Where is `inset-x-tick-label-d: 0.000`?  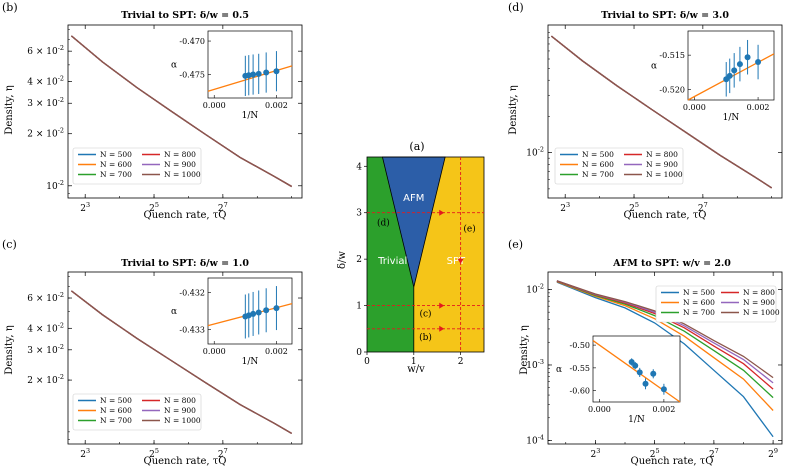 inset-x-tick-label-d: 0.000 is located at coordinates (694, 107).